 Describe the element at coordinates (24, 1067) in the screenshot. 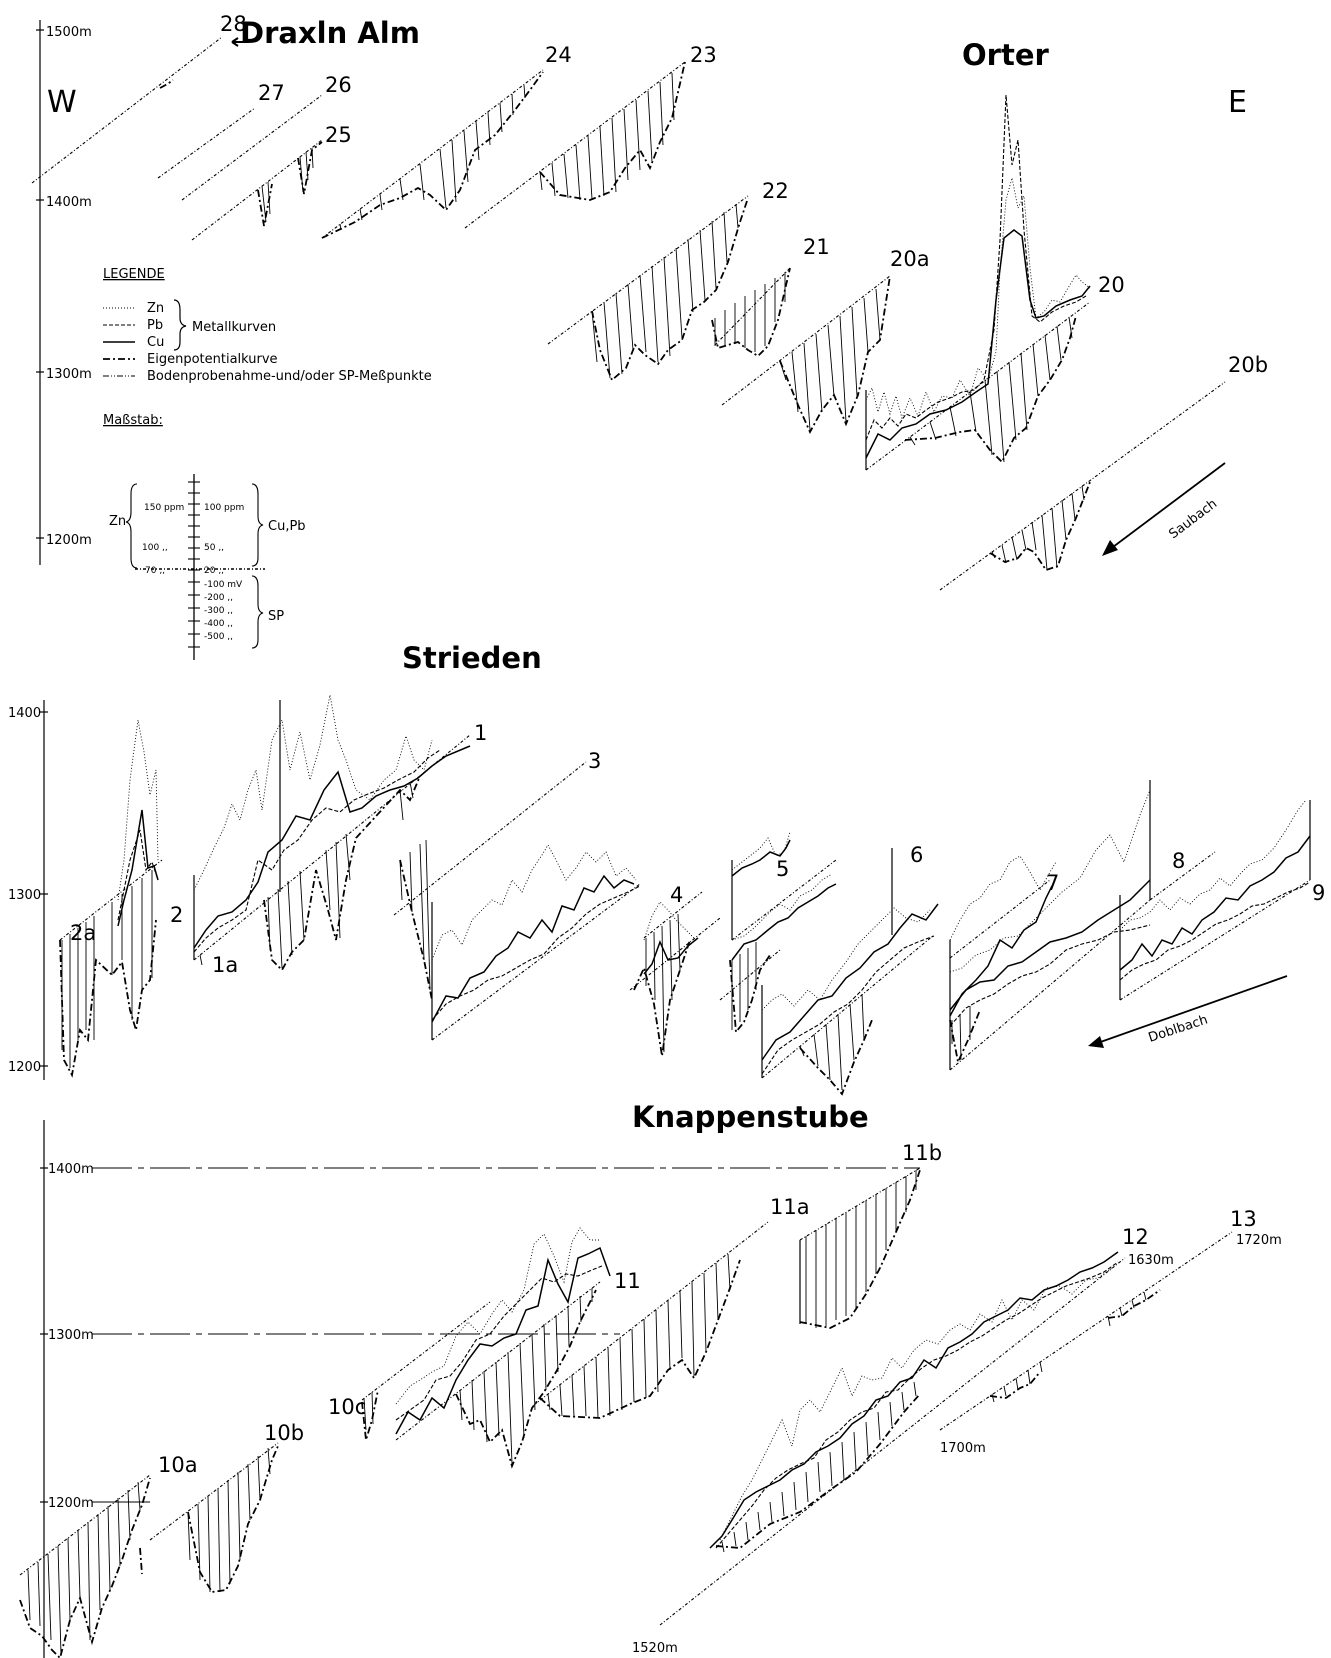

I see `strieden-elevation-1200: 1200` at that location.